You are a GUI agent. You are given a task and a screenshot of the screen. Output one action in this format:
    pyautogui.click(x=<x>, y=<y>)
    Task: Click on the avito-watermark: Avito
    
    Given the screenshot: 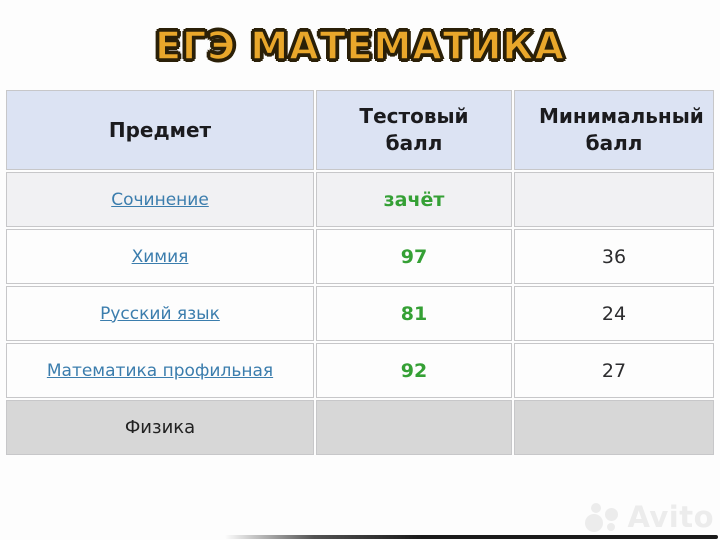 What is the action you would take?
    pyautogui.click(x=648, y=517)
    